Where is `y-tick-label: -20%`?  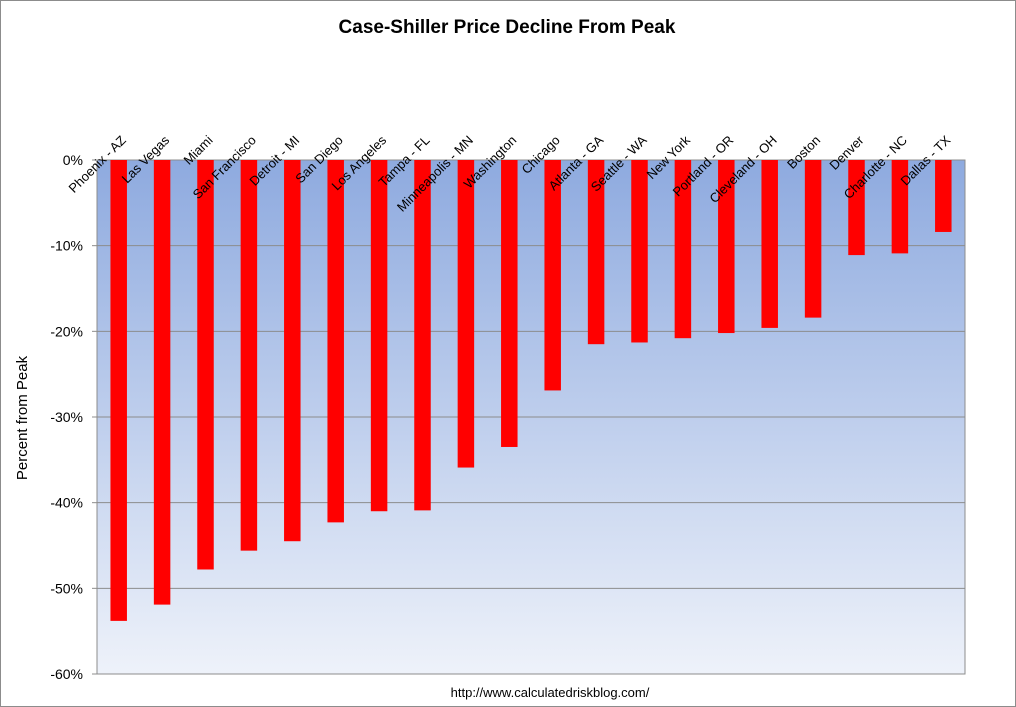 y-tick-label: -20% is located at coordinates (66, 331).